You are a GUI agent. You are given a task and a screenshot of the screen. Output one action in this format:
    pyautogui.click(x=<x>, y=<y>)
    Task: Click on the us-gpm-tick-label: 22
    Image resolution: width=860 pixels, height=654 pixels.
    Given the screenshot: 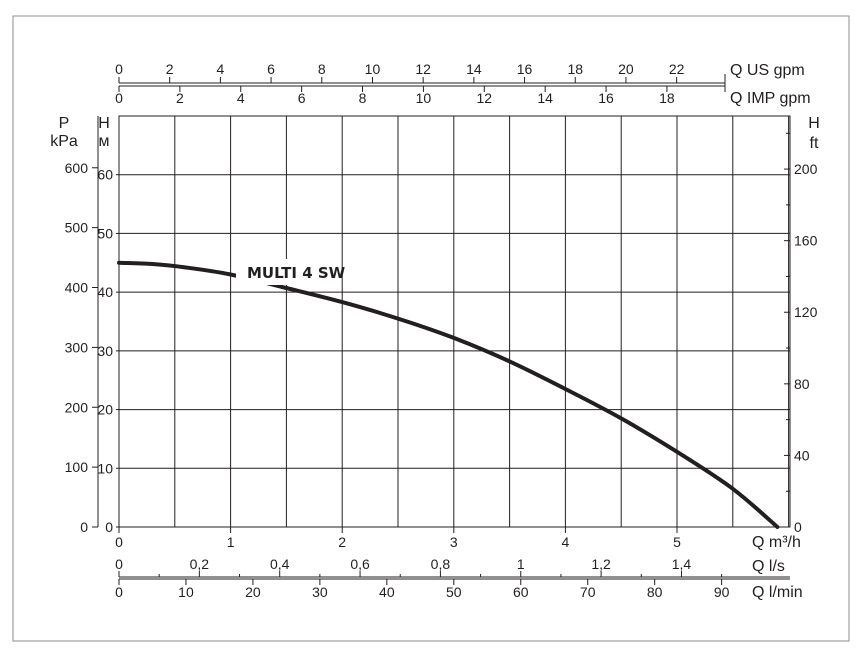 What is the action you would take?
    pyautogui.click(x=677, y=69)
    